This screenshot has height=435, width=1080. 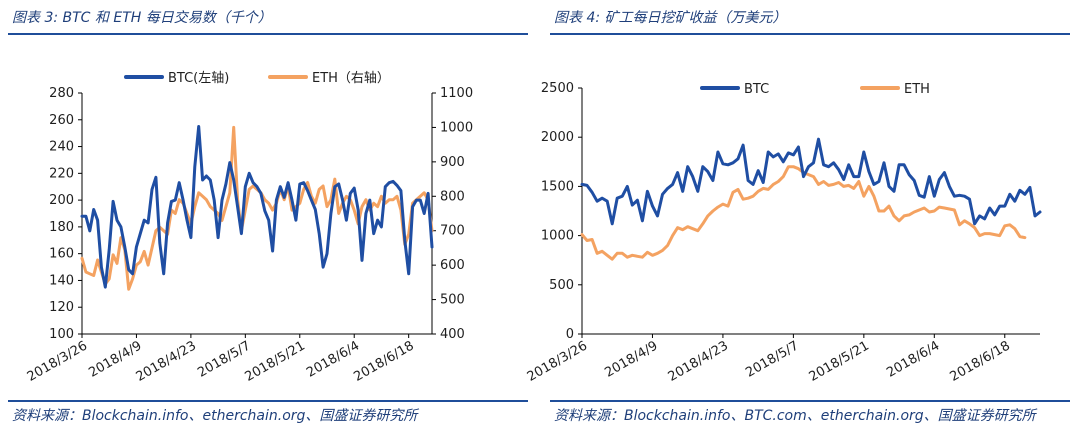 What do you see at coordinates (452, 300) in the screenshot?
I see `y2-tick-label: 500` at bounding box center [452, 300].